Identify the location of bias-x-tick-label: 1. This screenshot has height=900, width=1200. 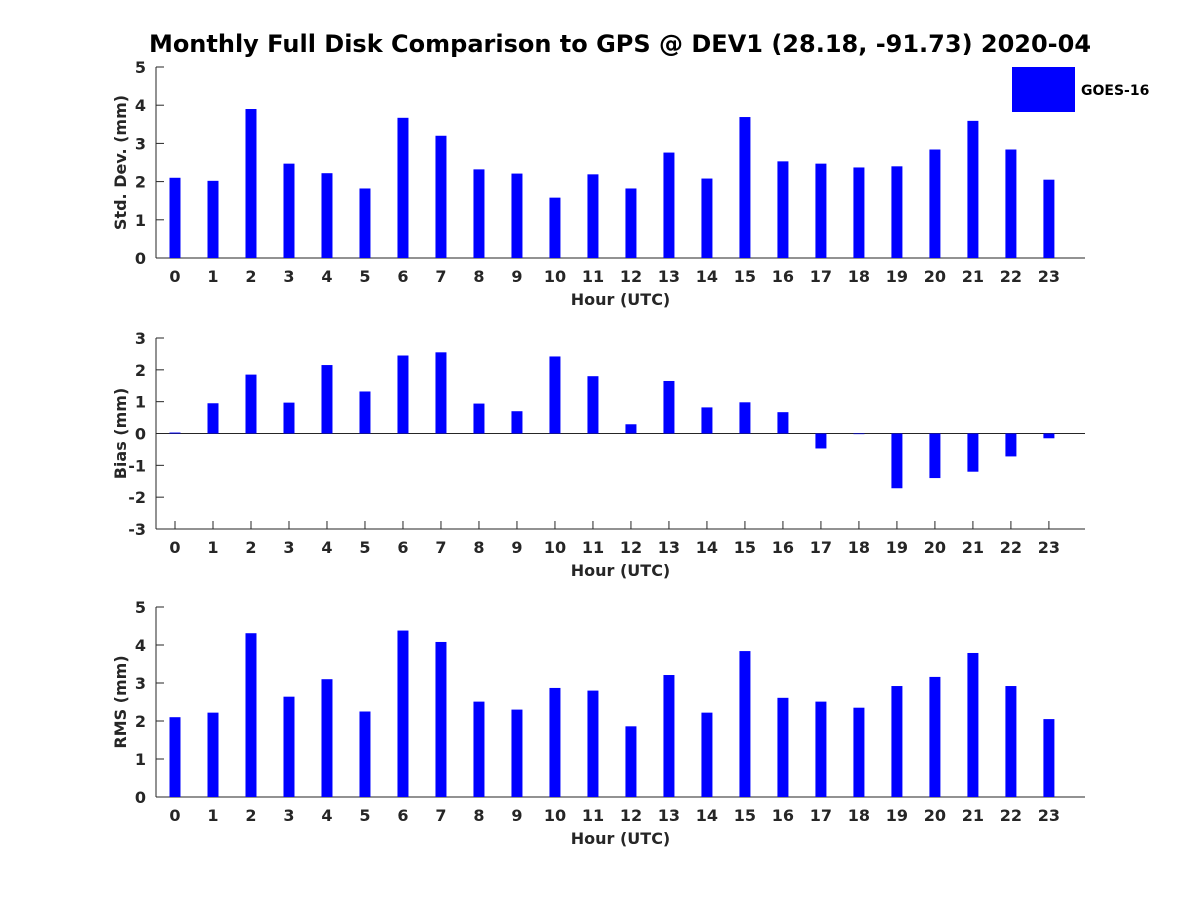
(212, 547).